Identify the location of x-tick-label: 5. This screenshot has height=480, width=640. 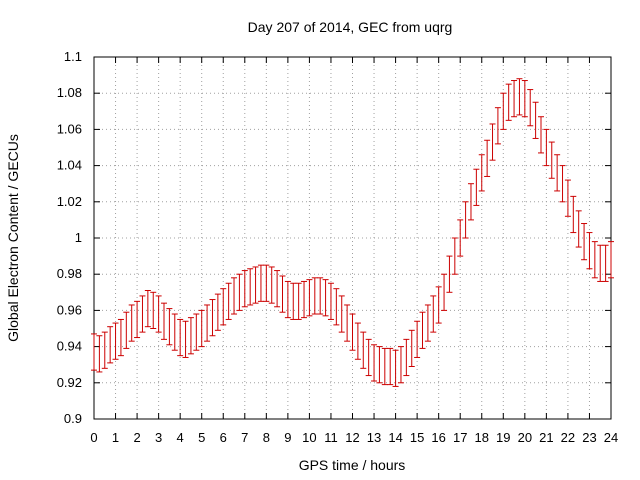
(201, 437).